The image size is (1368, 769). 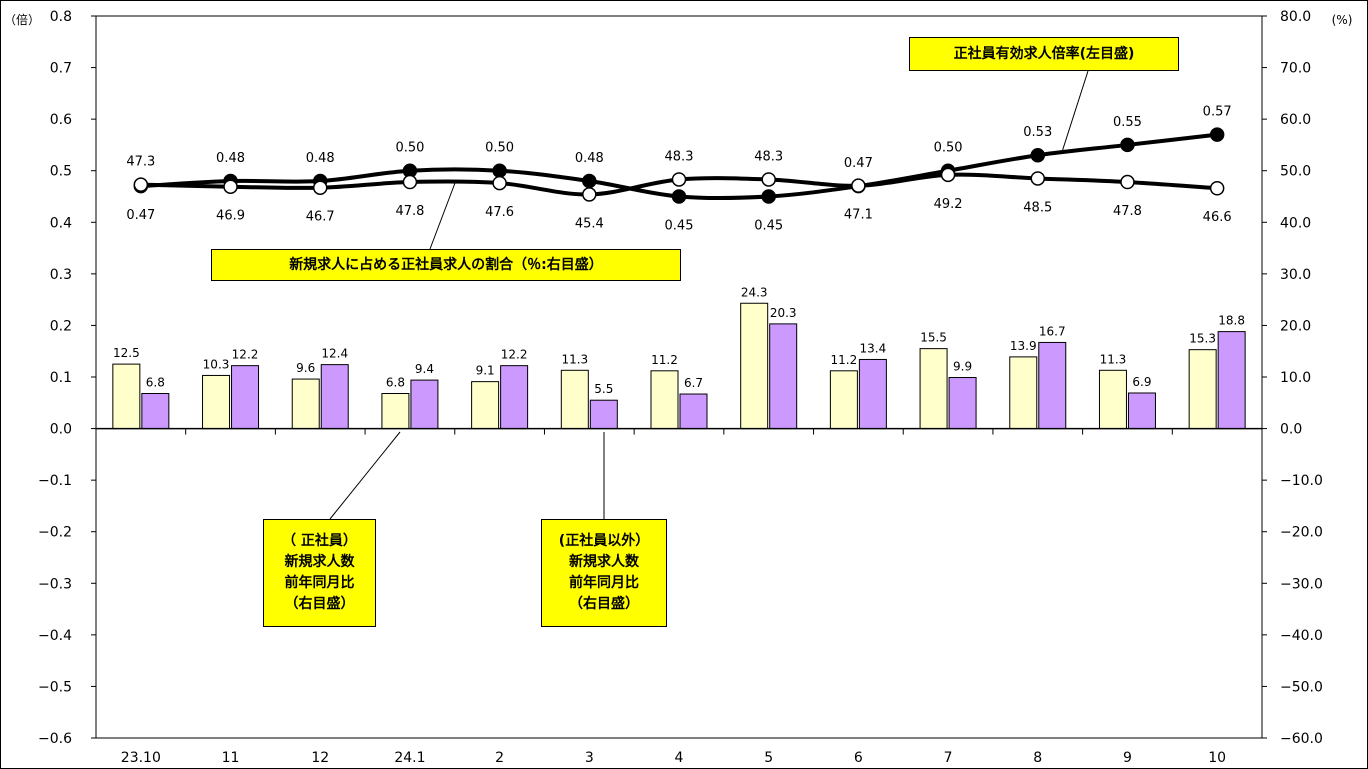 I want to click on ratio-label: 0.45, so click(x=679, y=226).